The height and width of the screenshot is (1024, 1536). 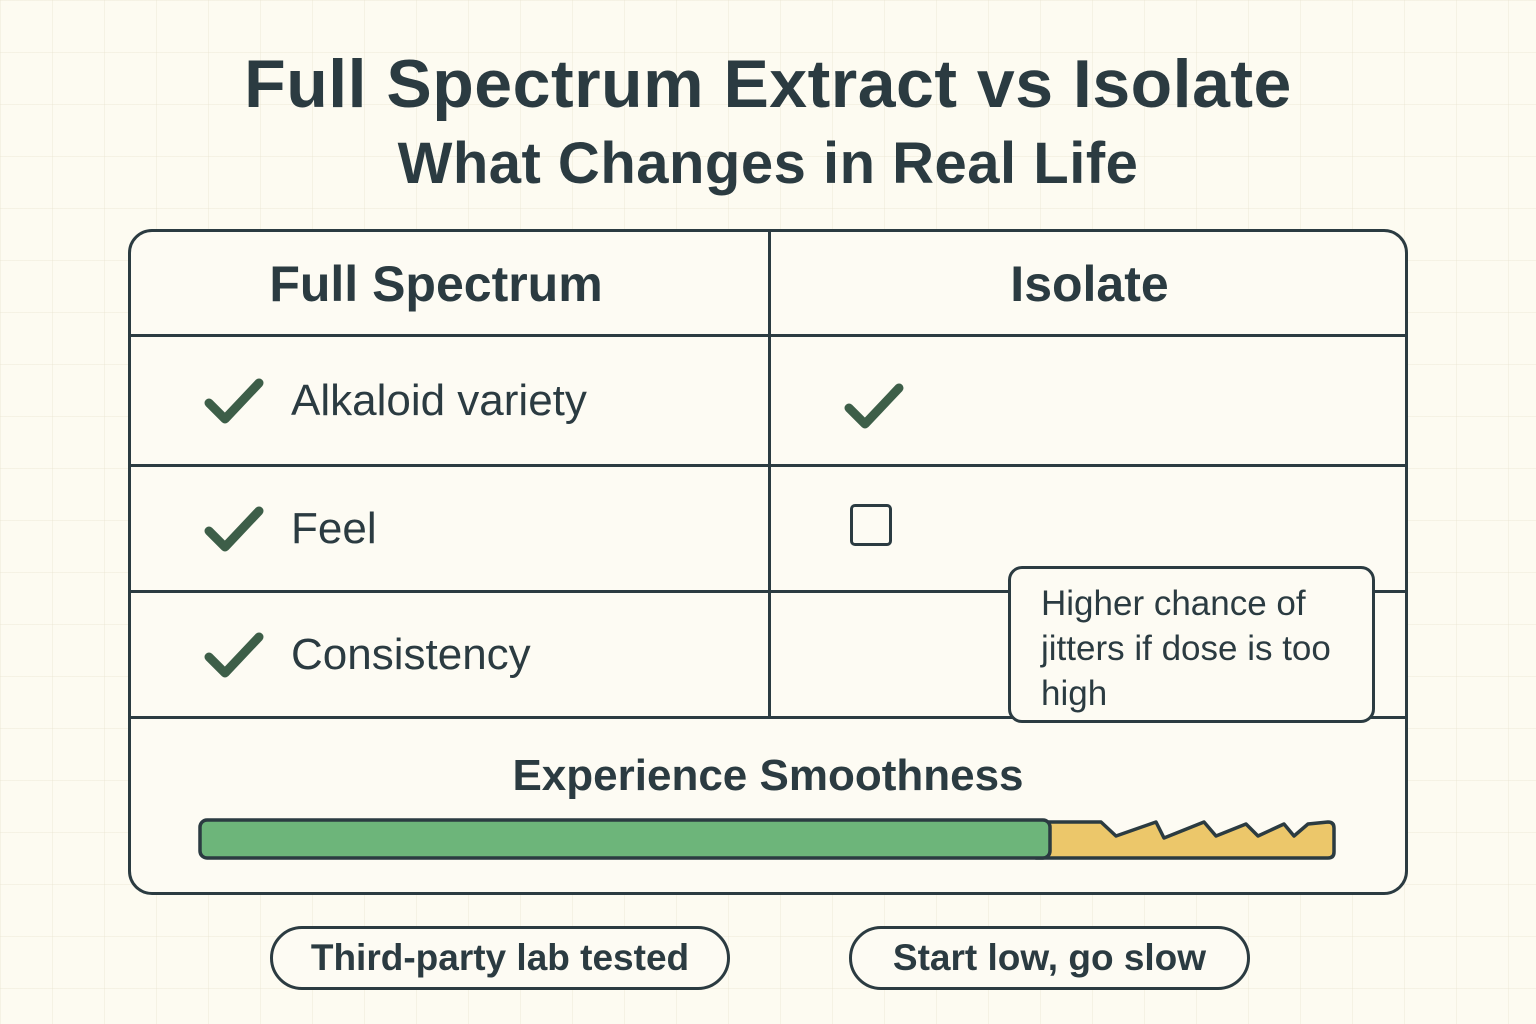 What do you see at coordinates (871, 525) in the screenshot?
I see `empty-checkbox-icon` at bounding box center [871, 525].